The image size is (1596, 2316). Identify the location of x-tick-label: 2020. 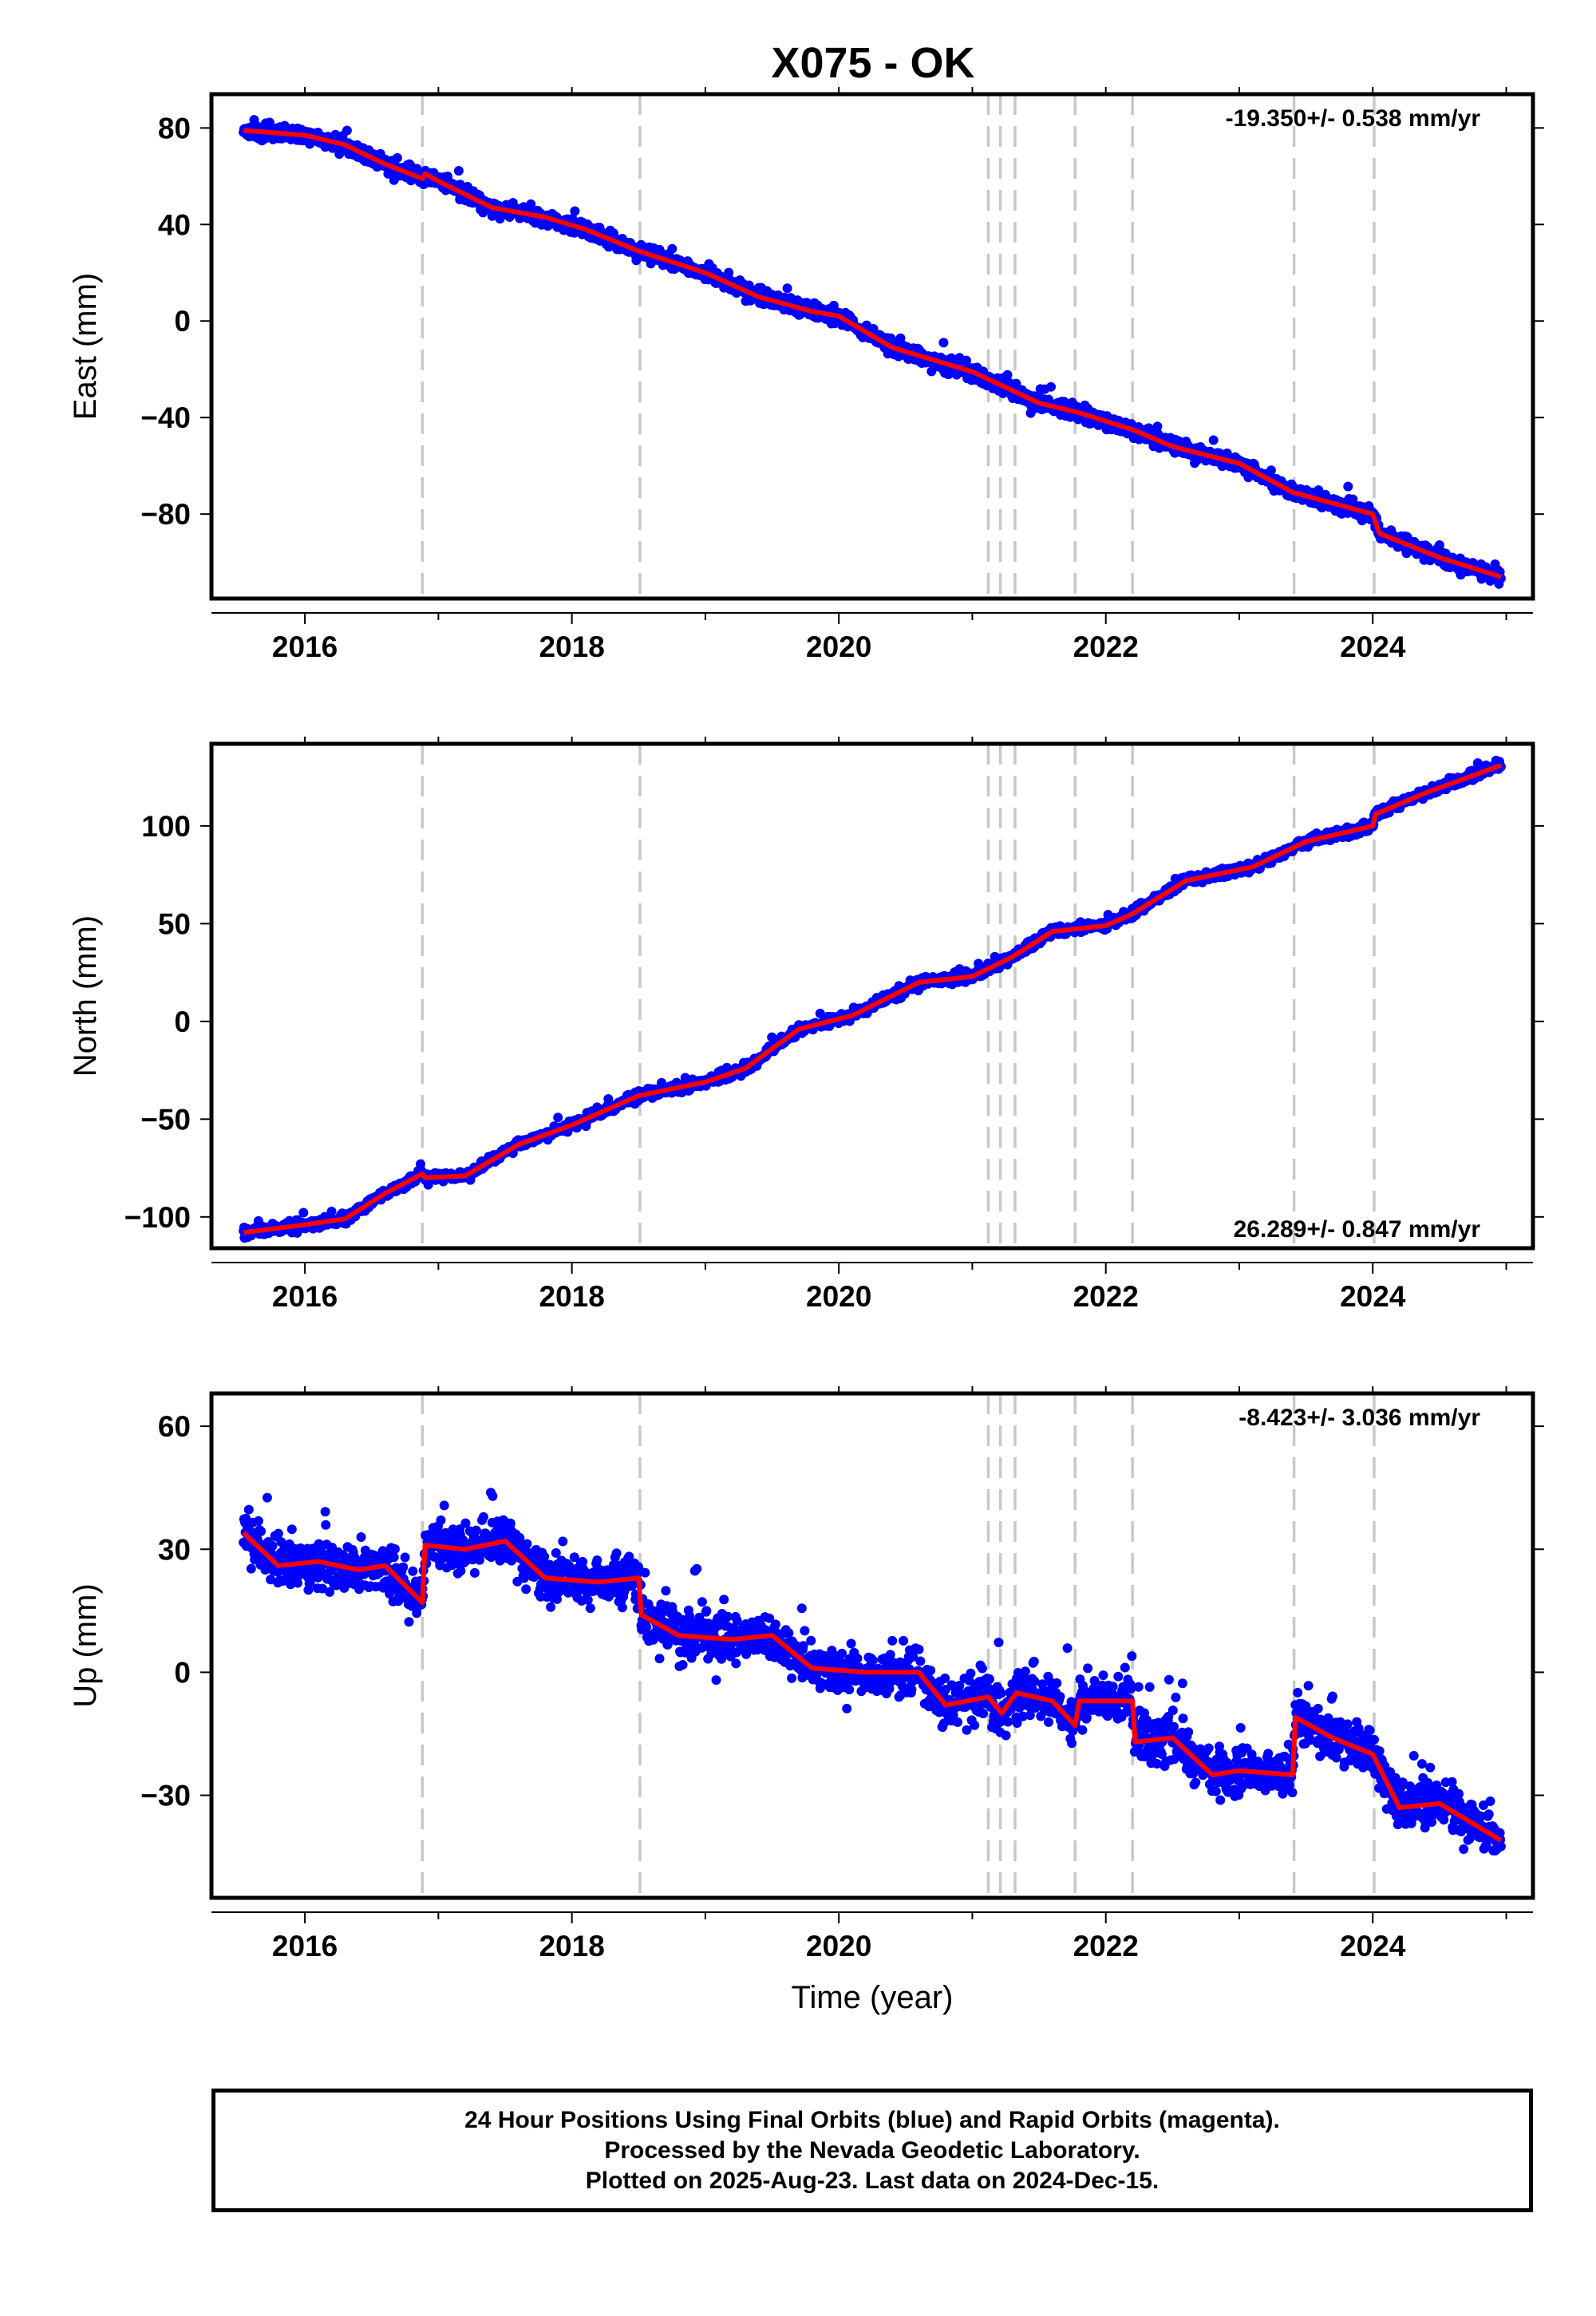
(838, 646).